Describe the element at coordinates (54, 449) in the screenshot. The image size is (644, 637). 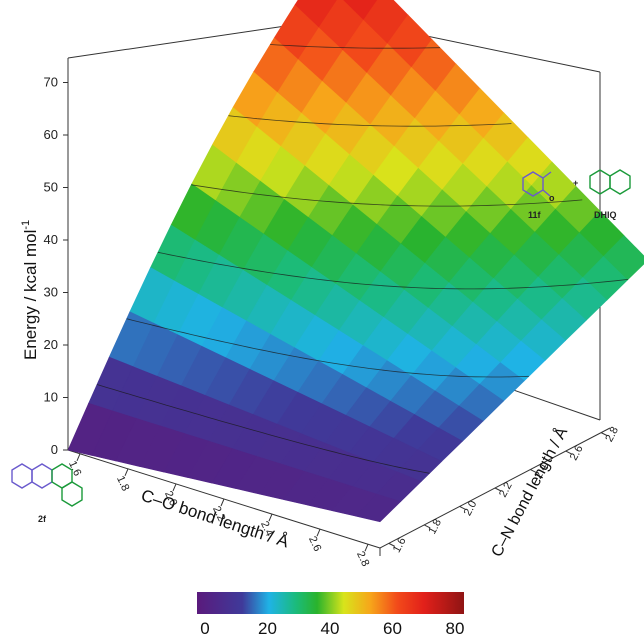
I see `z-tick-label: 0` at that location.